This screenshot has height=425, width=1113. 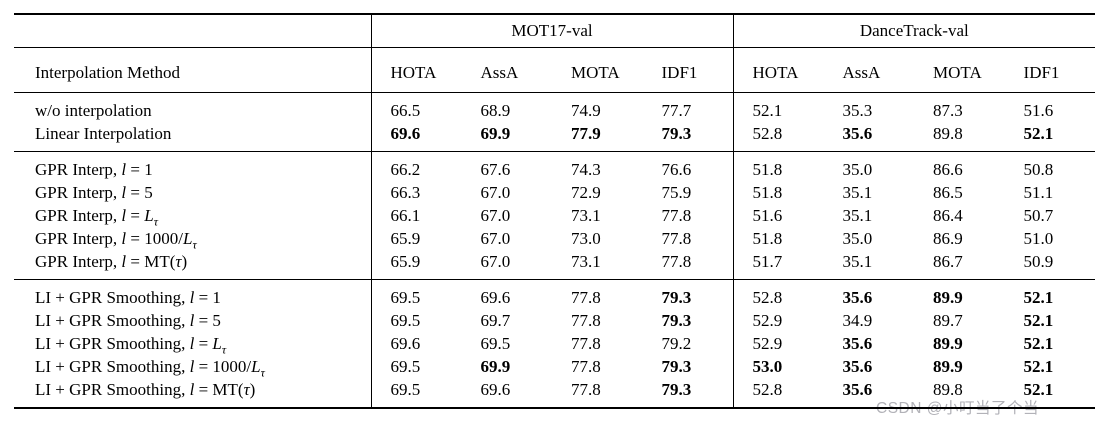 I want to click on metric-value: 76.6, so click(x=676, y=169).